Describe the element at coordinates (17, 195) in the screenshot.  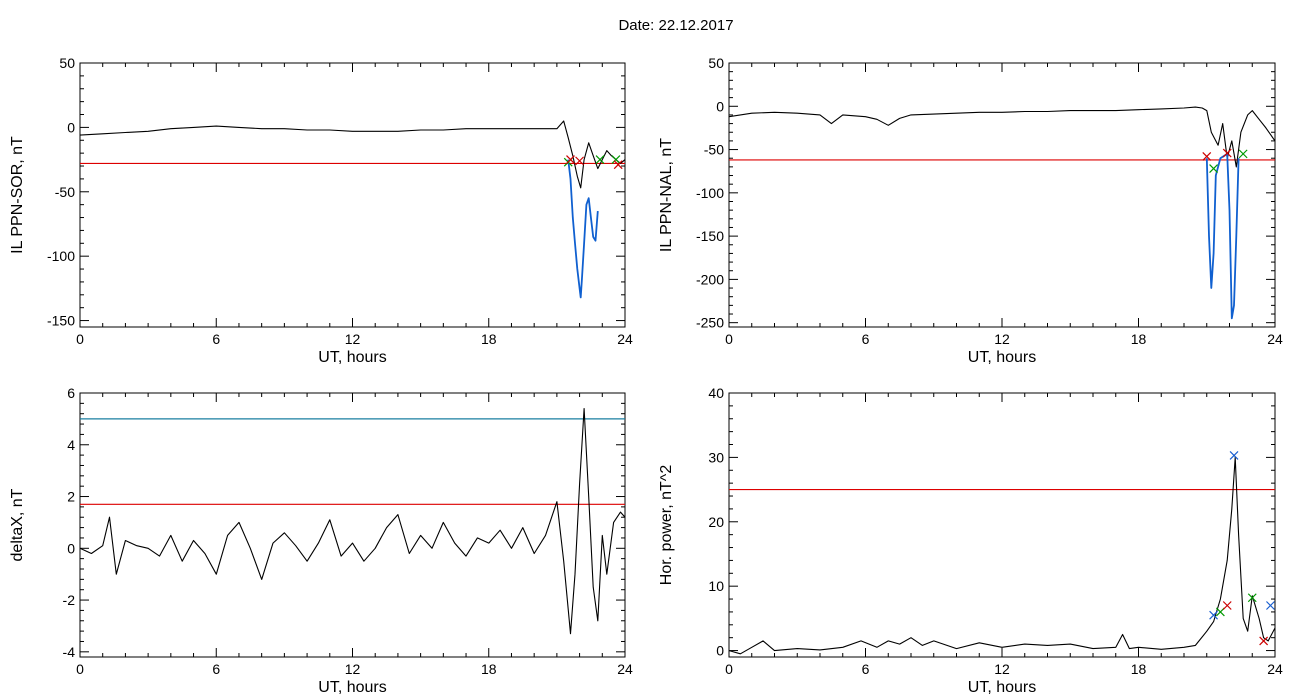
I see `y-axis-label: IL PPN-SOR, nT` at that location.